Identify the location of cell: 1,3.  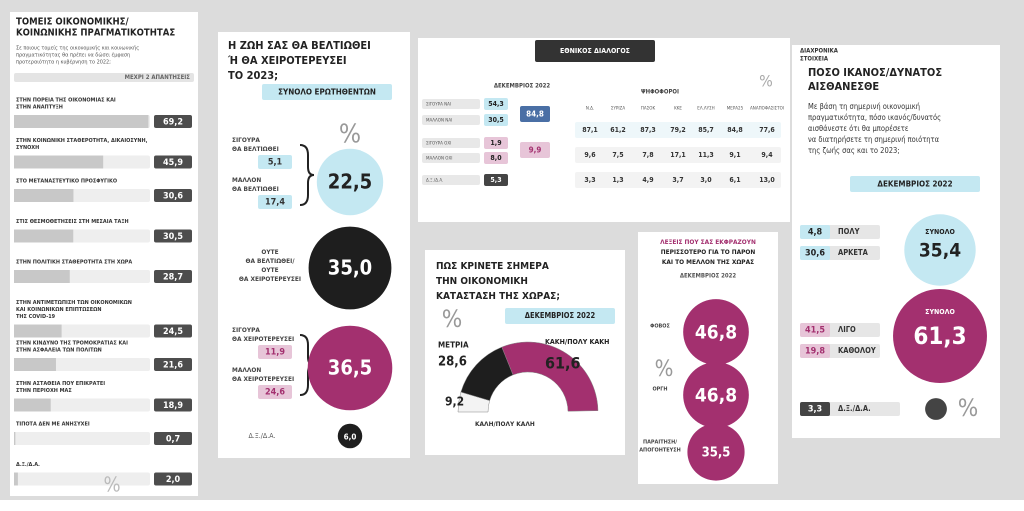
(617, 180).